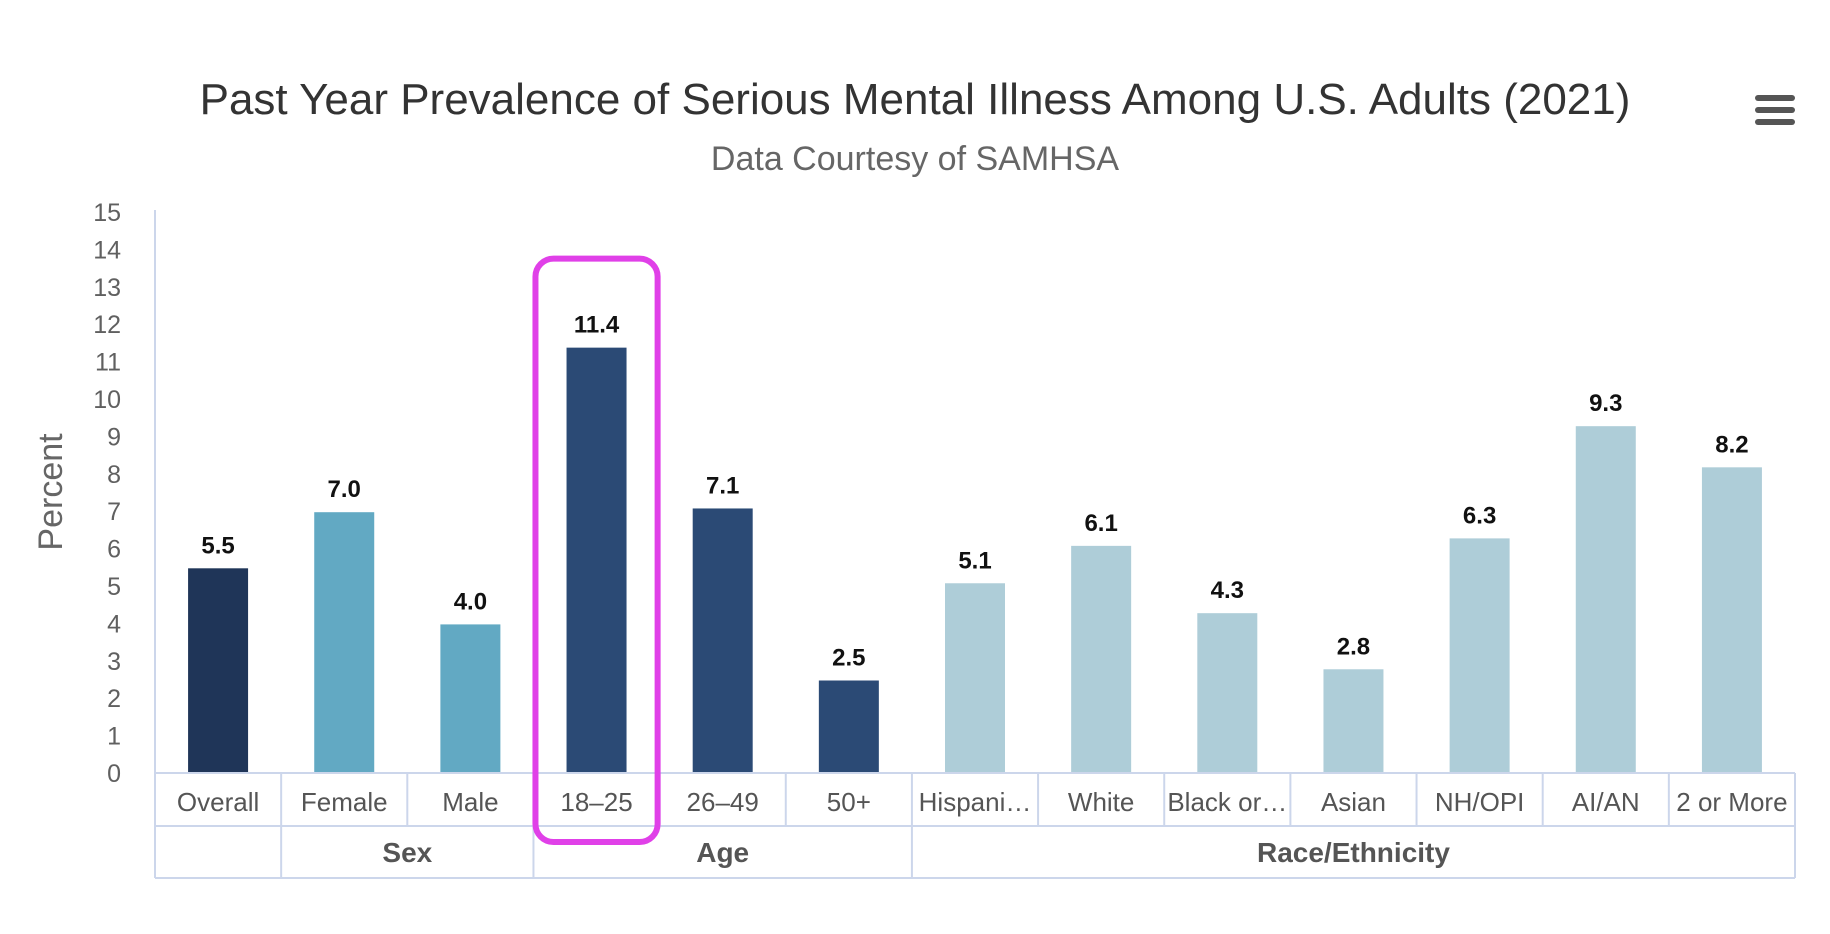 The image size is (1830, 934). What do you see at coordinates (1353, 802) in the screenshot?
I see `x-tick-label: Asian` at bounding box center [1353, 802].